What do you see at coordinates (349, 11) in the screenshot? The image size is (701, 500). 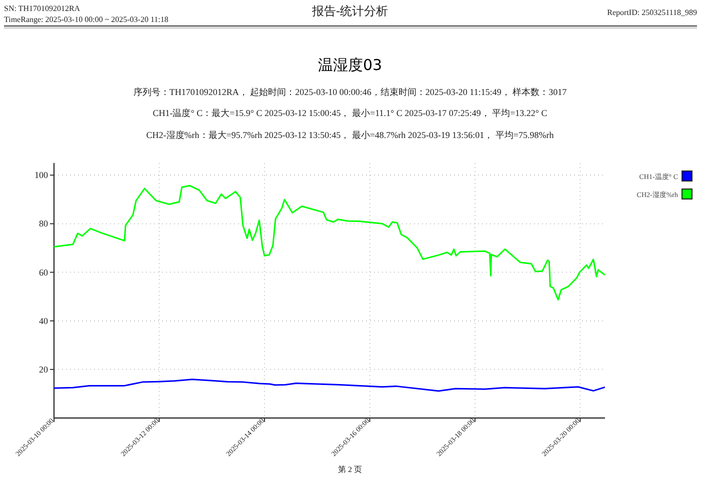 I see `text: 报告-统计分析` at bounding box center [349, 11].